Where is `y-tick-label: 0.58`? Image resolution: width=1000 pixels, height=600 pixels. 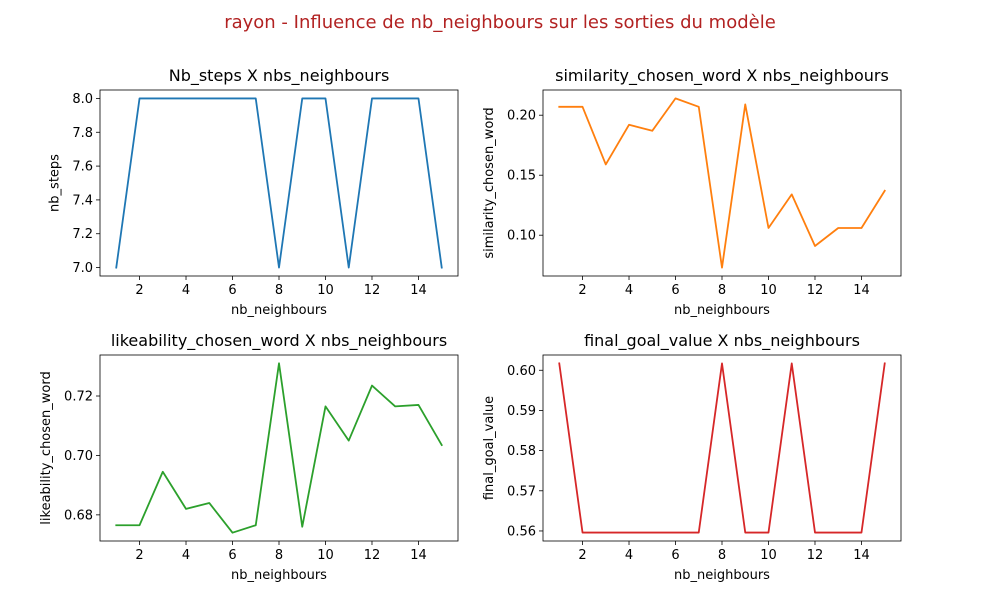 y-tick-label: 0.58 is located at coordinates (521, 451).